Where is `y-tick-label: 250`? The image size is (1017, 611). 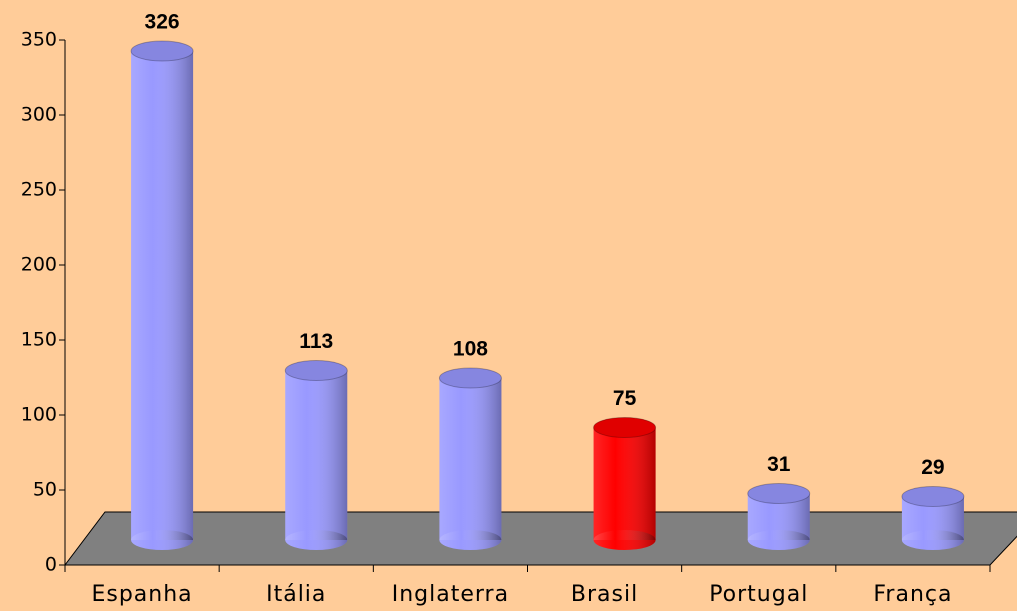
y-tick-label: 250 is located at coordinates (39, 190).